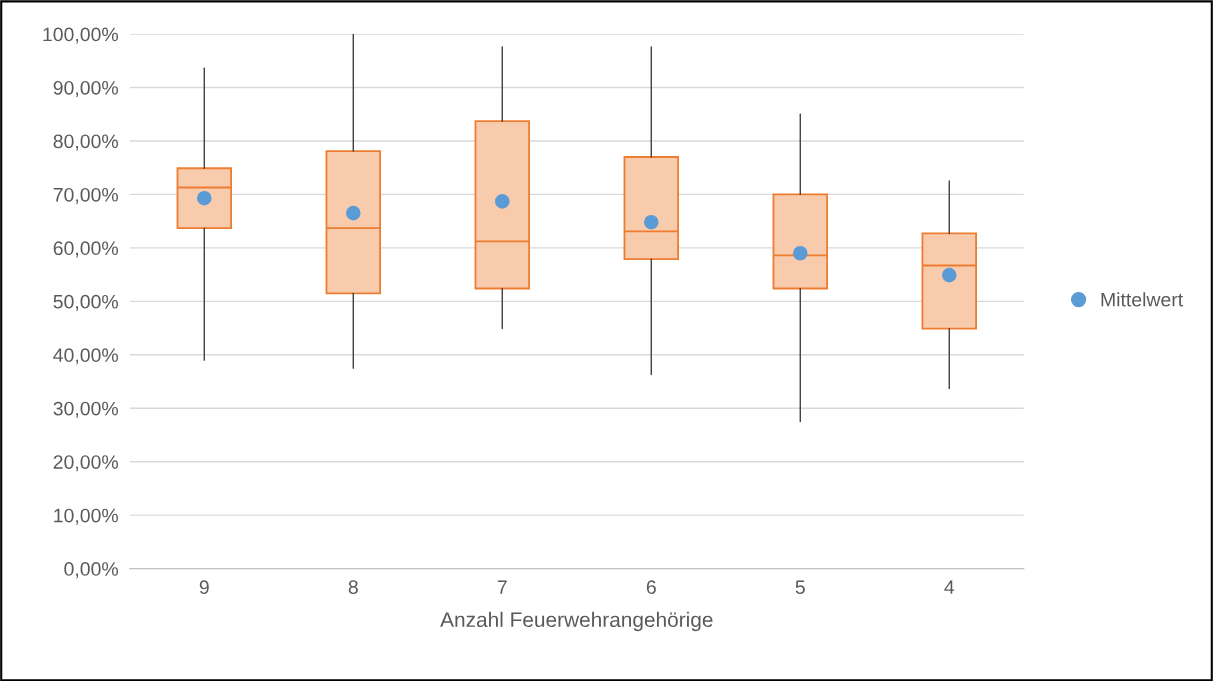 The image size is (1213, 681). What do you see at coordinates (86, 516) in the screenshot?
I see `y-tick-label: 10,00%` at bounding box center [86, 516].